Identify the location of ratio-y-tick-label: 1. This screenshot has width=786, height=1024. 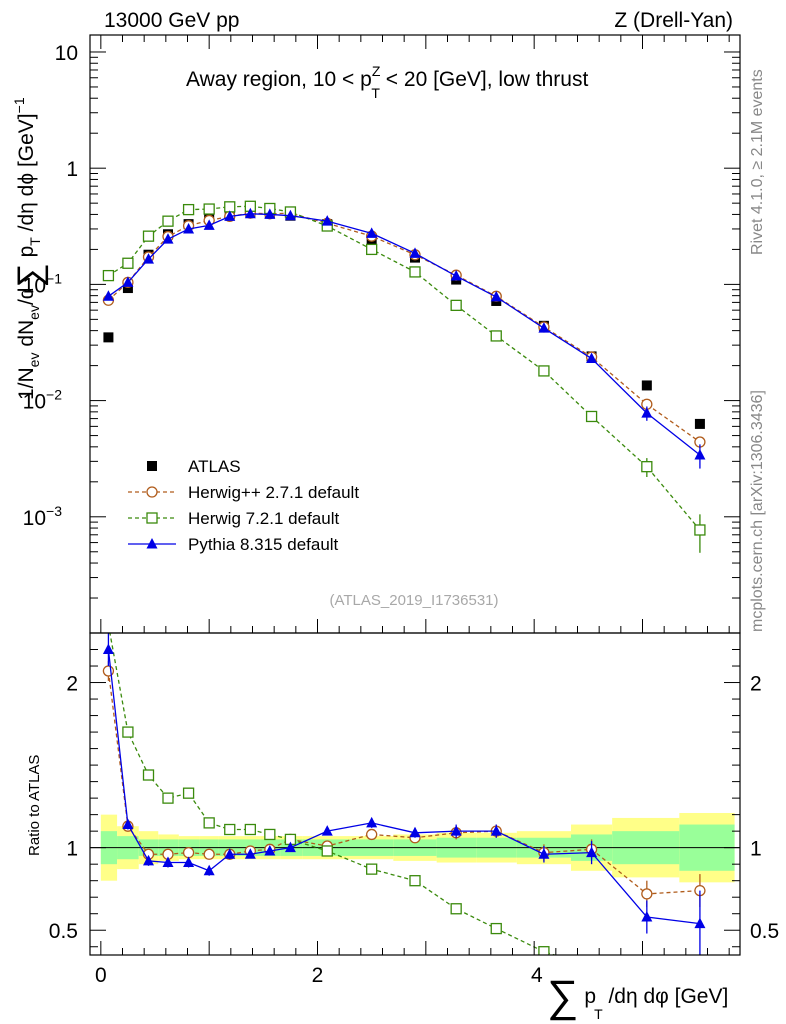
(72, 849).